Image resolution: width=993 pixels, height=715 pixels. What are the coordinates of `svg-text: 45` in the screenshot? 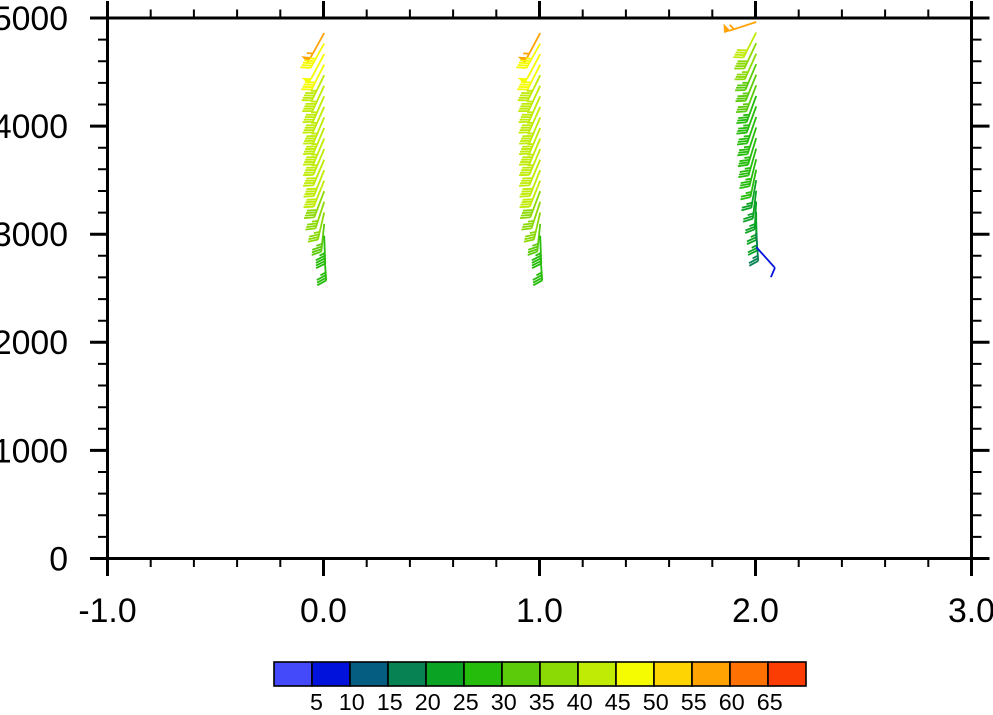 It's located at (618, 699).